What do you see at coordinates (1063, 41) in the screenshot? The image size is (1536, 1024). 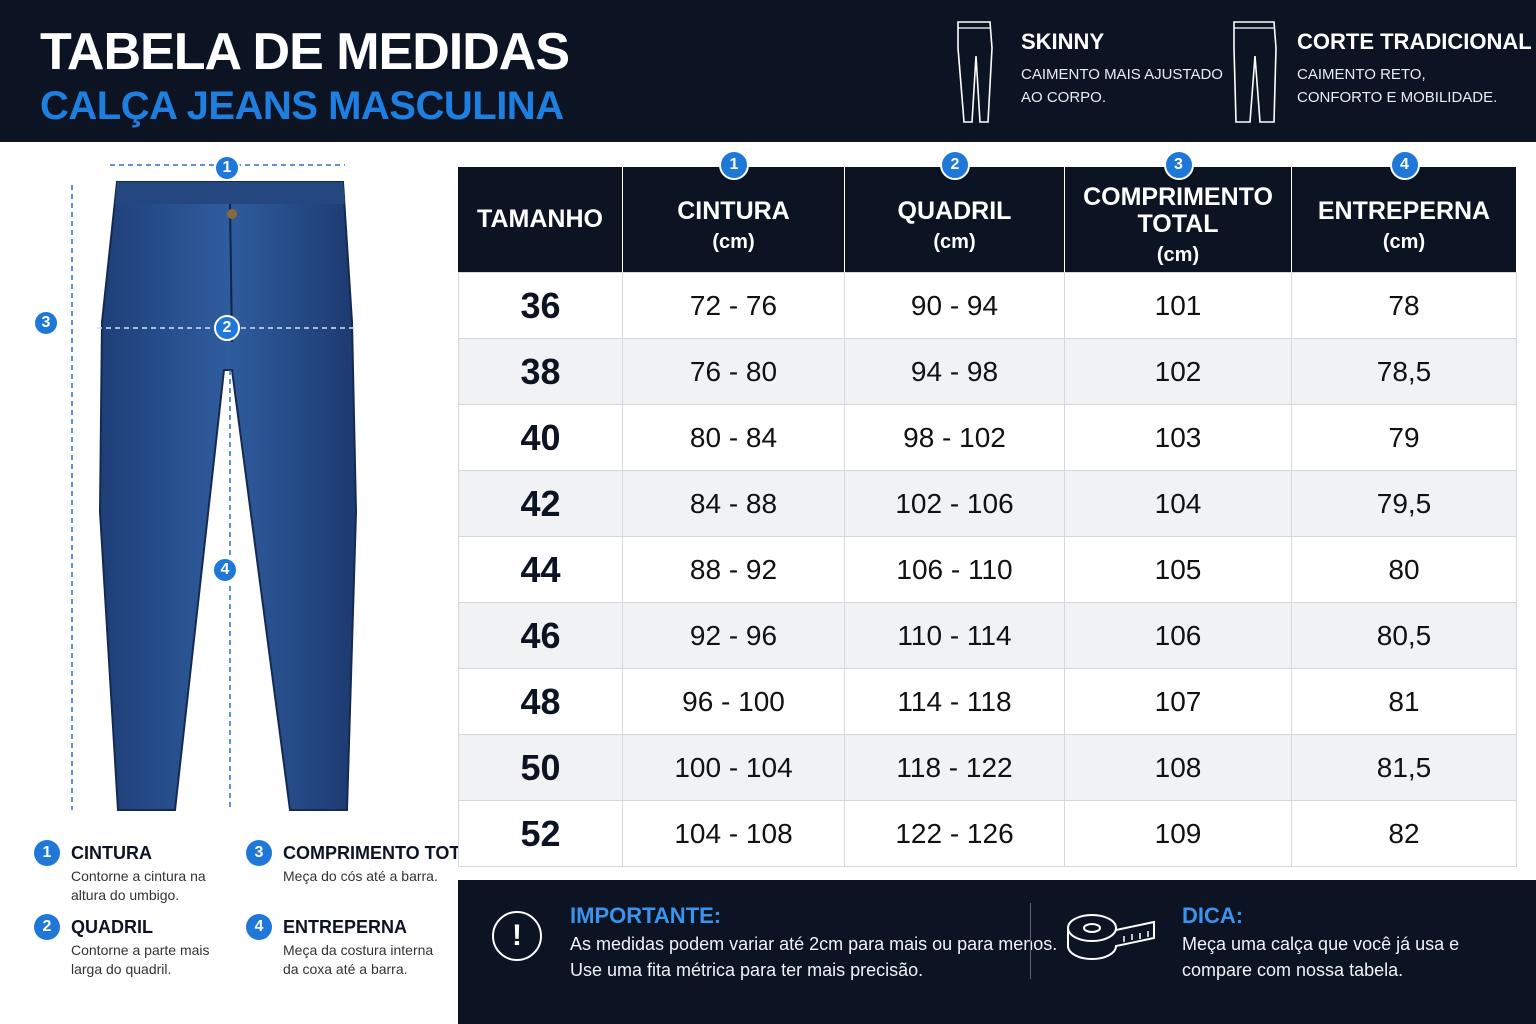 I see `fit-name: SKINNY` at bounding box center [1063, 41].